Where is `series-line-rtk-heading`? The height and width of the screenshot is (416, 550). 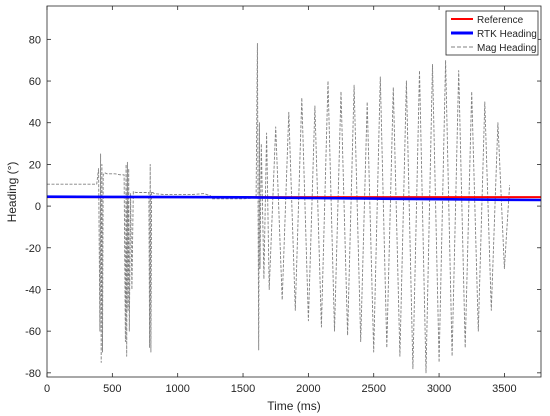 series-line-rtk-heading is located at coordinates (294, 198).